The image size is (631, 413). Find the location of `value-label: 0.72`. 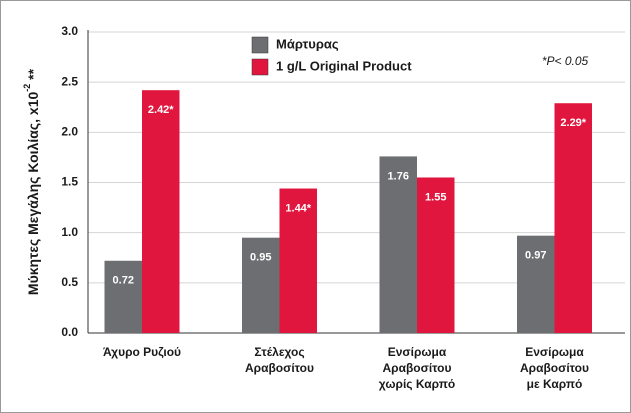

value-label: 0.72 is located at coordinates (123, 281).